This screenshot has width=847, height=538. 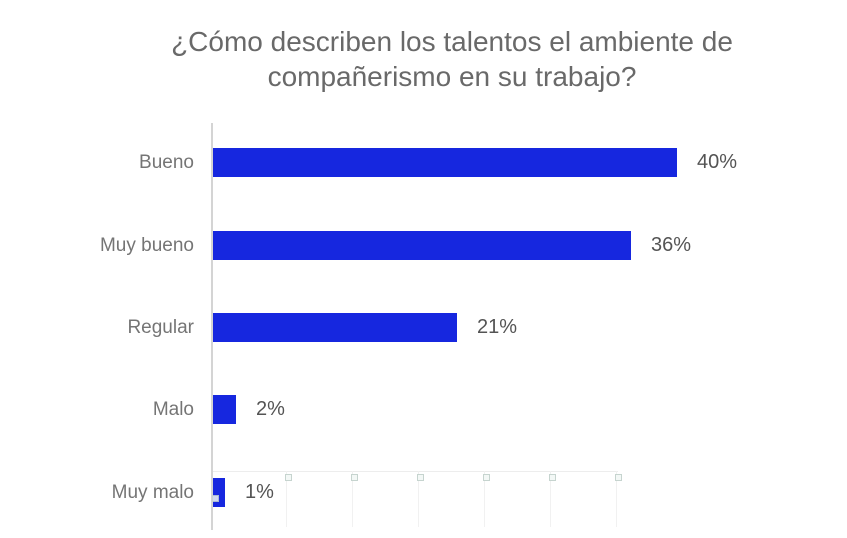 I want to click on category-label: Muy malo, so click(x=152, y=492).